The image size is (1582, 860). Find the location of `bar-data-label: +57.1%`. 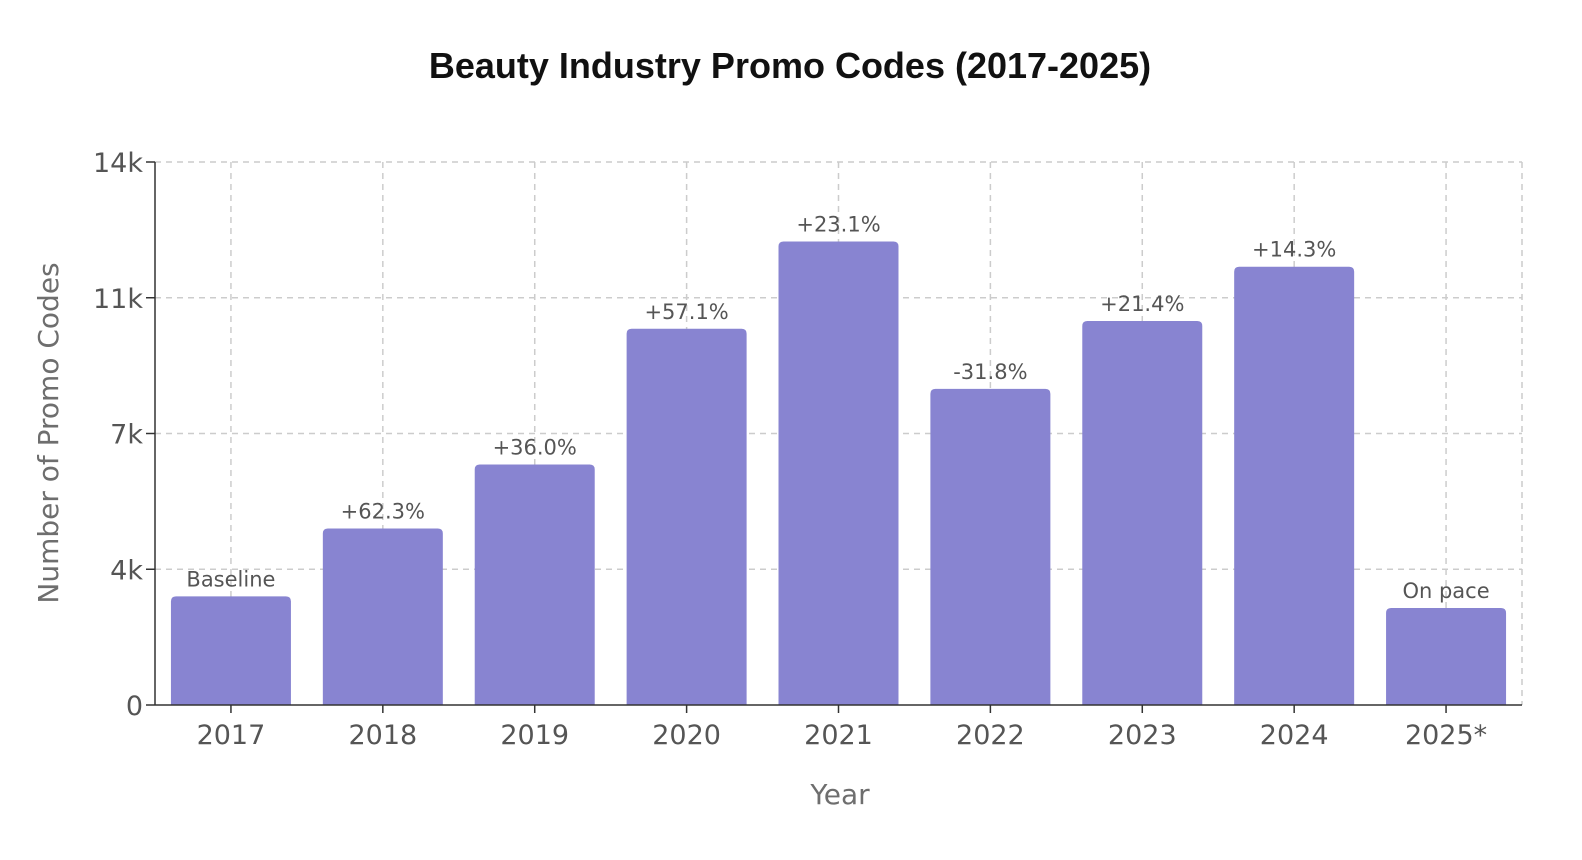

bar-data-label: +57.1% is located at coordinates (686, 312).